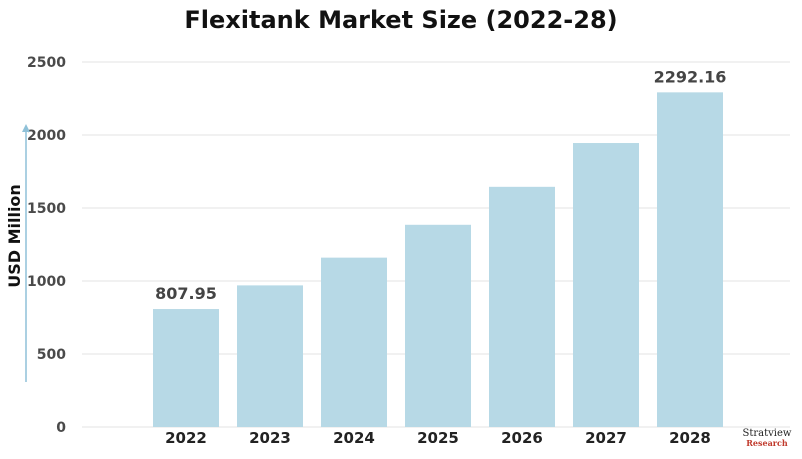 The width and height of the screenshot is (802, 459). What do you see at coordinates (522, 306) in the screenshot?
I see `bar-2026` at bounding box center [522, 306].